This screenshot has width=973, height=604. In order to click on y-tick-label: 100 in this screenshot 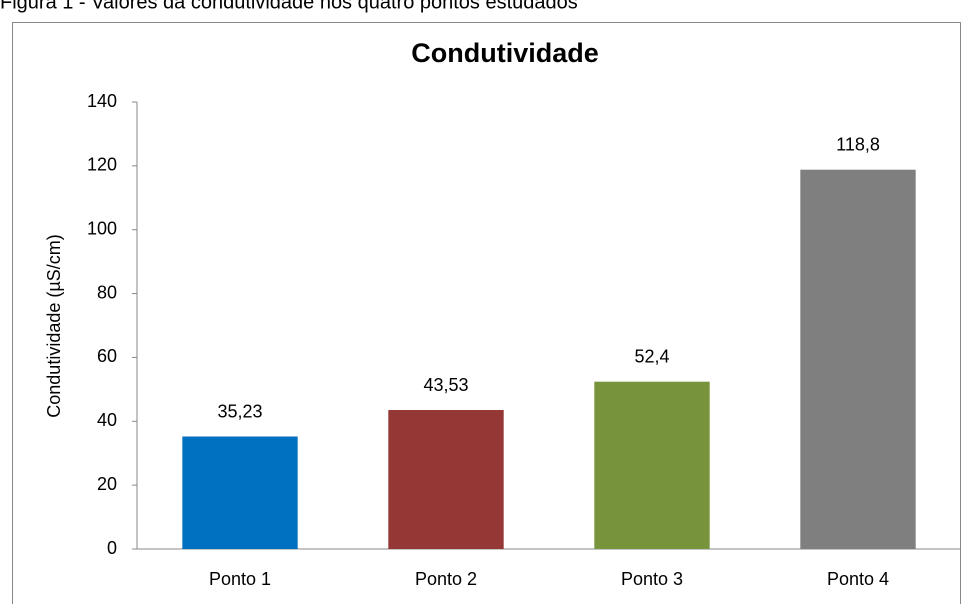, I will do `click(102, 228)`.